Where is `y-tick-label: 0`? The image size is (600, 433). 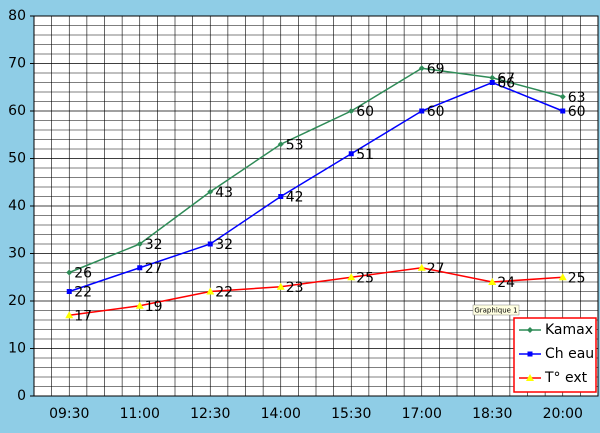 y-tick-label: 0 is located at coordinates (21, 396).